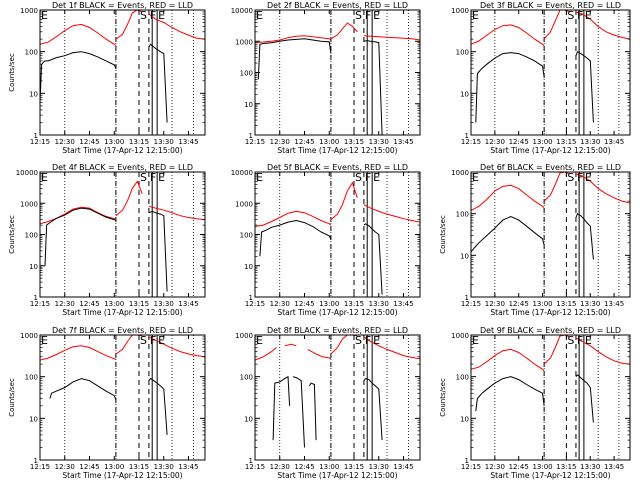 This screenshot has width=640, height=480. What do you see at coordinates (27, 173) in the screenshot?
I see `y-tick-label: 10000` at bounding box center [27, 173].